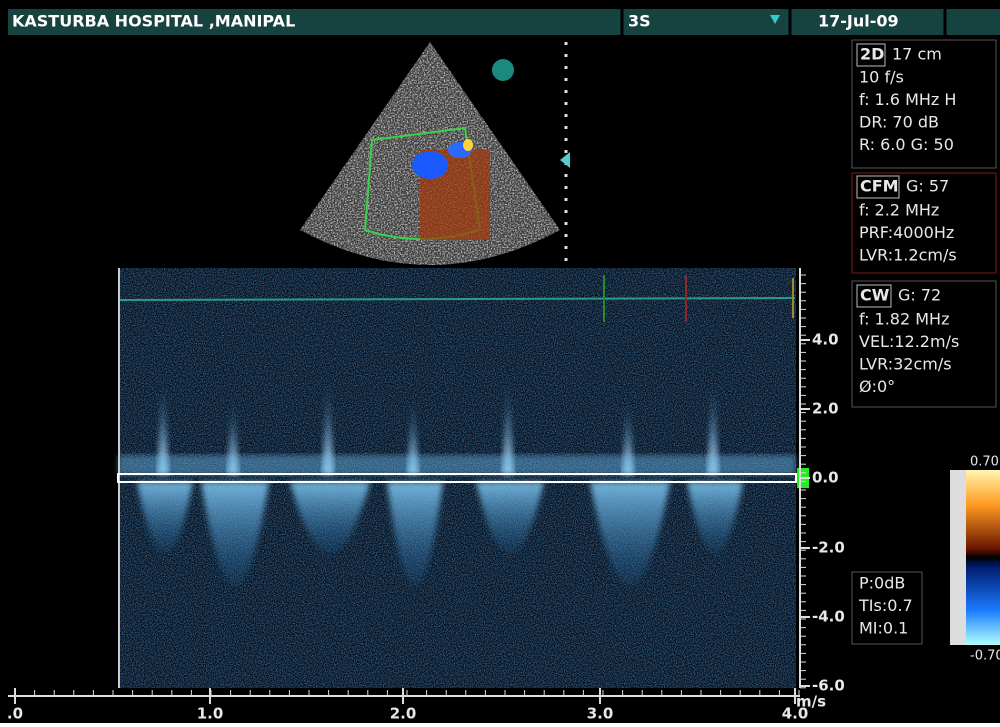  What do you see at coordinates (210, 714) in the screenshot?
I see `time-tick-label: 1.0` at bounding box center [210, 714].